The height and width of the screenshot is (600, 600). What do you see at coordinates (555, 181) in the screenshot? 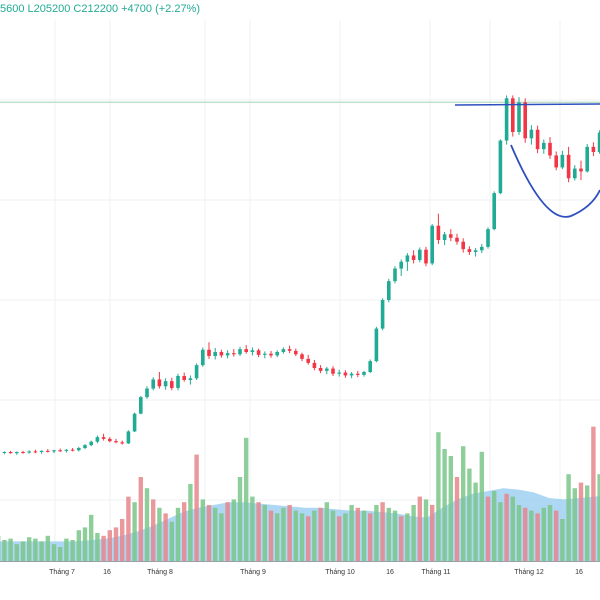
I see `cup-curve` at bounding box center [555, 181].